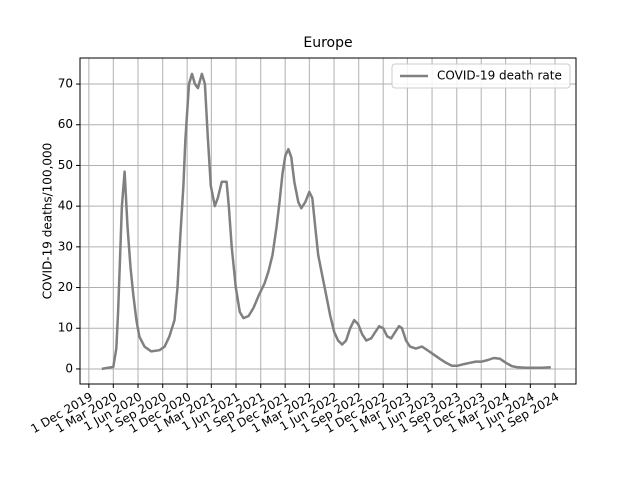 Image resolution: width=640 pixels, height=480 pixels. Describe the element at coordinates (499, 76) in the screenshot. I see `legend-label: COVID-19 death rate` at that location.